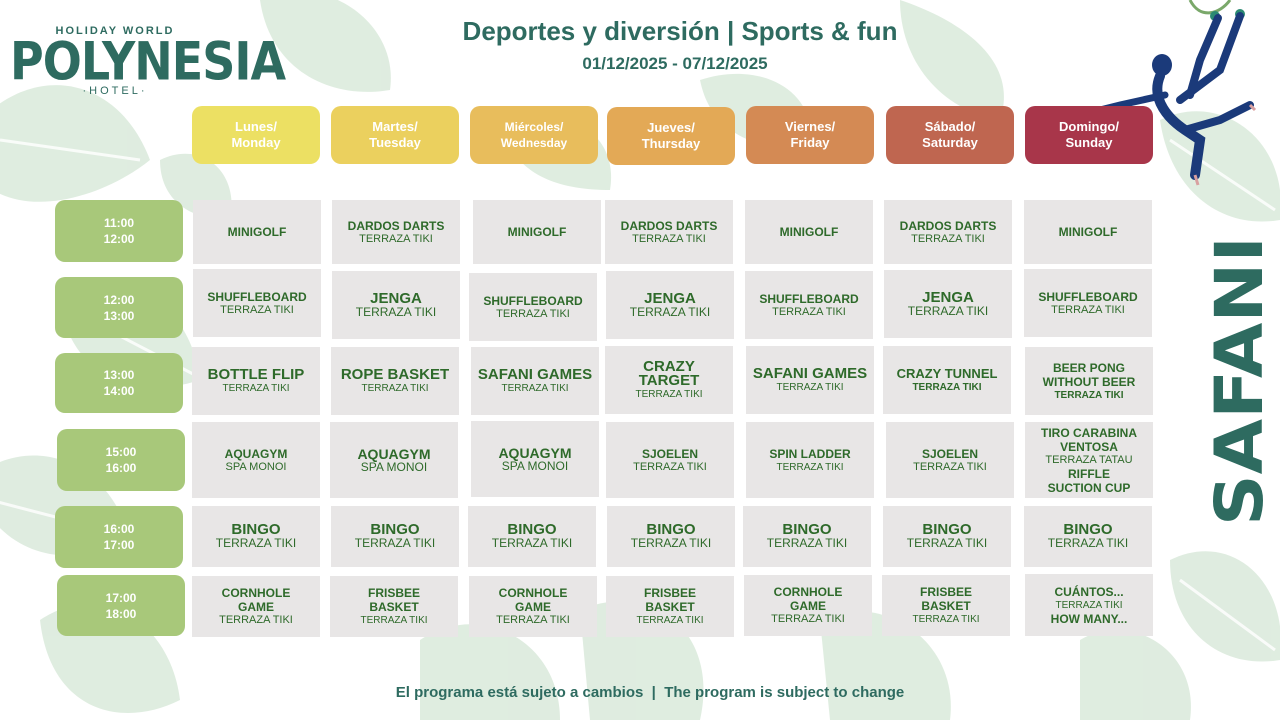 The width and height of the screenshot is (1280, 720). What do you see at coordinates (534, 143) in the screenshot?
I see `day-label-en: Wednesday` at bounding box center [534, 143].